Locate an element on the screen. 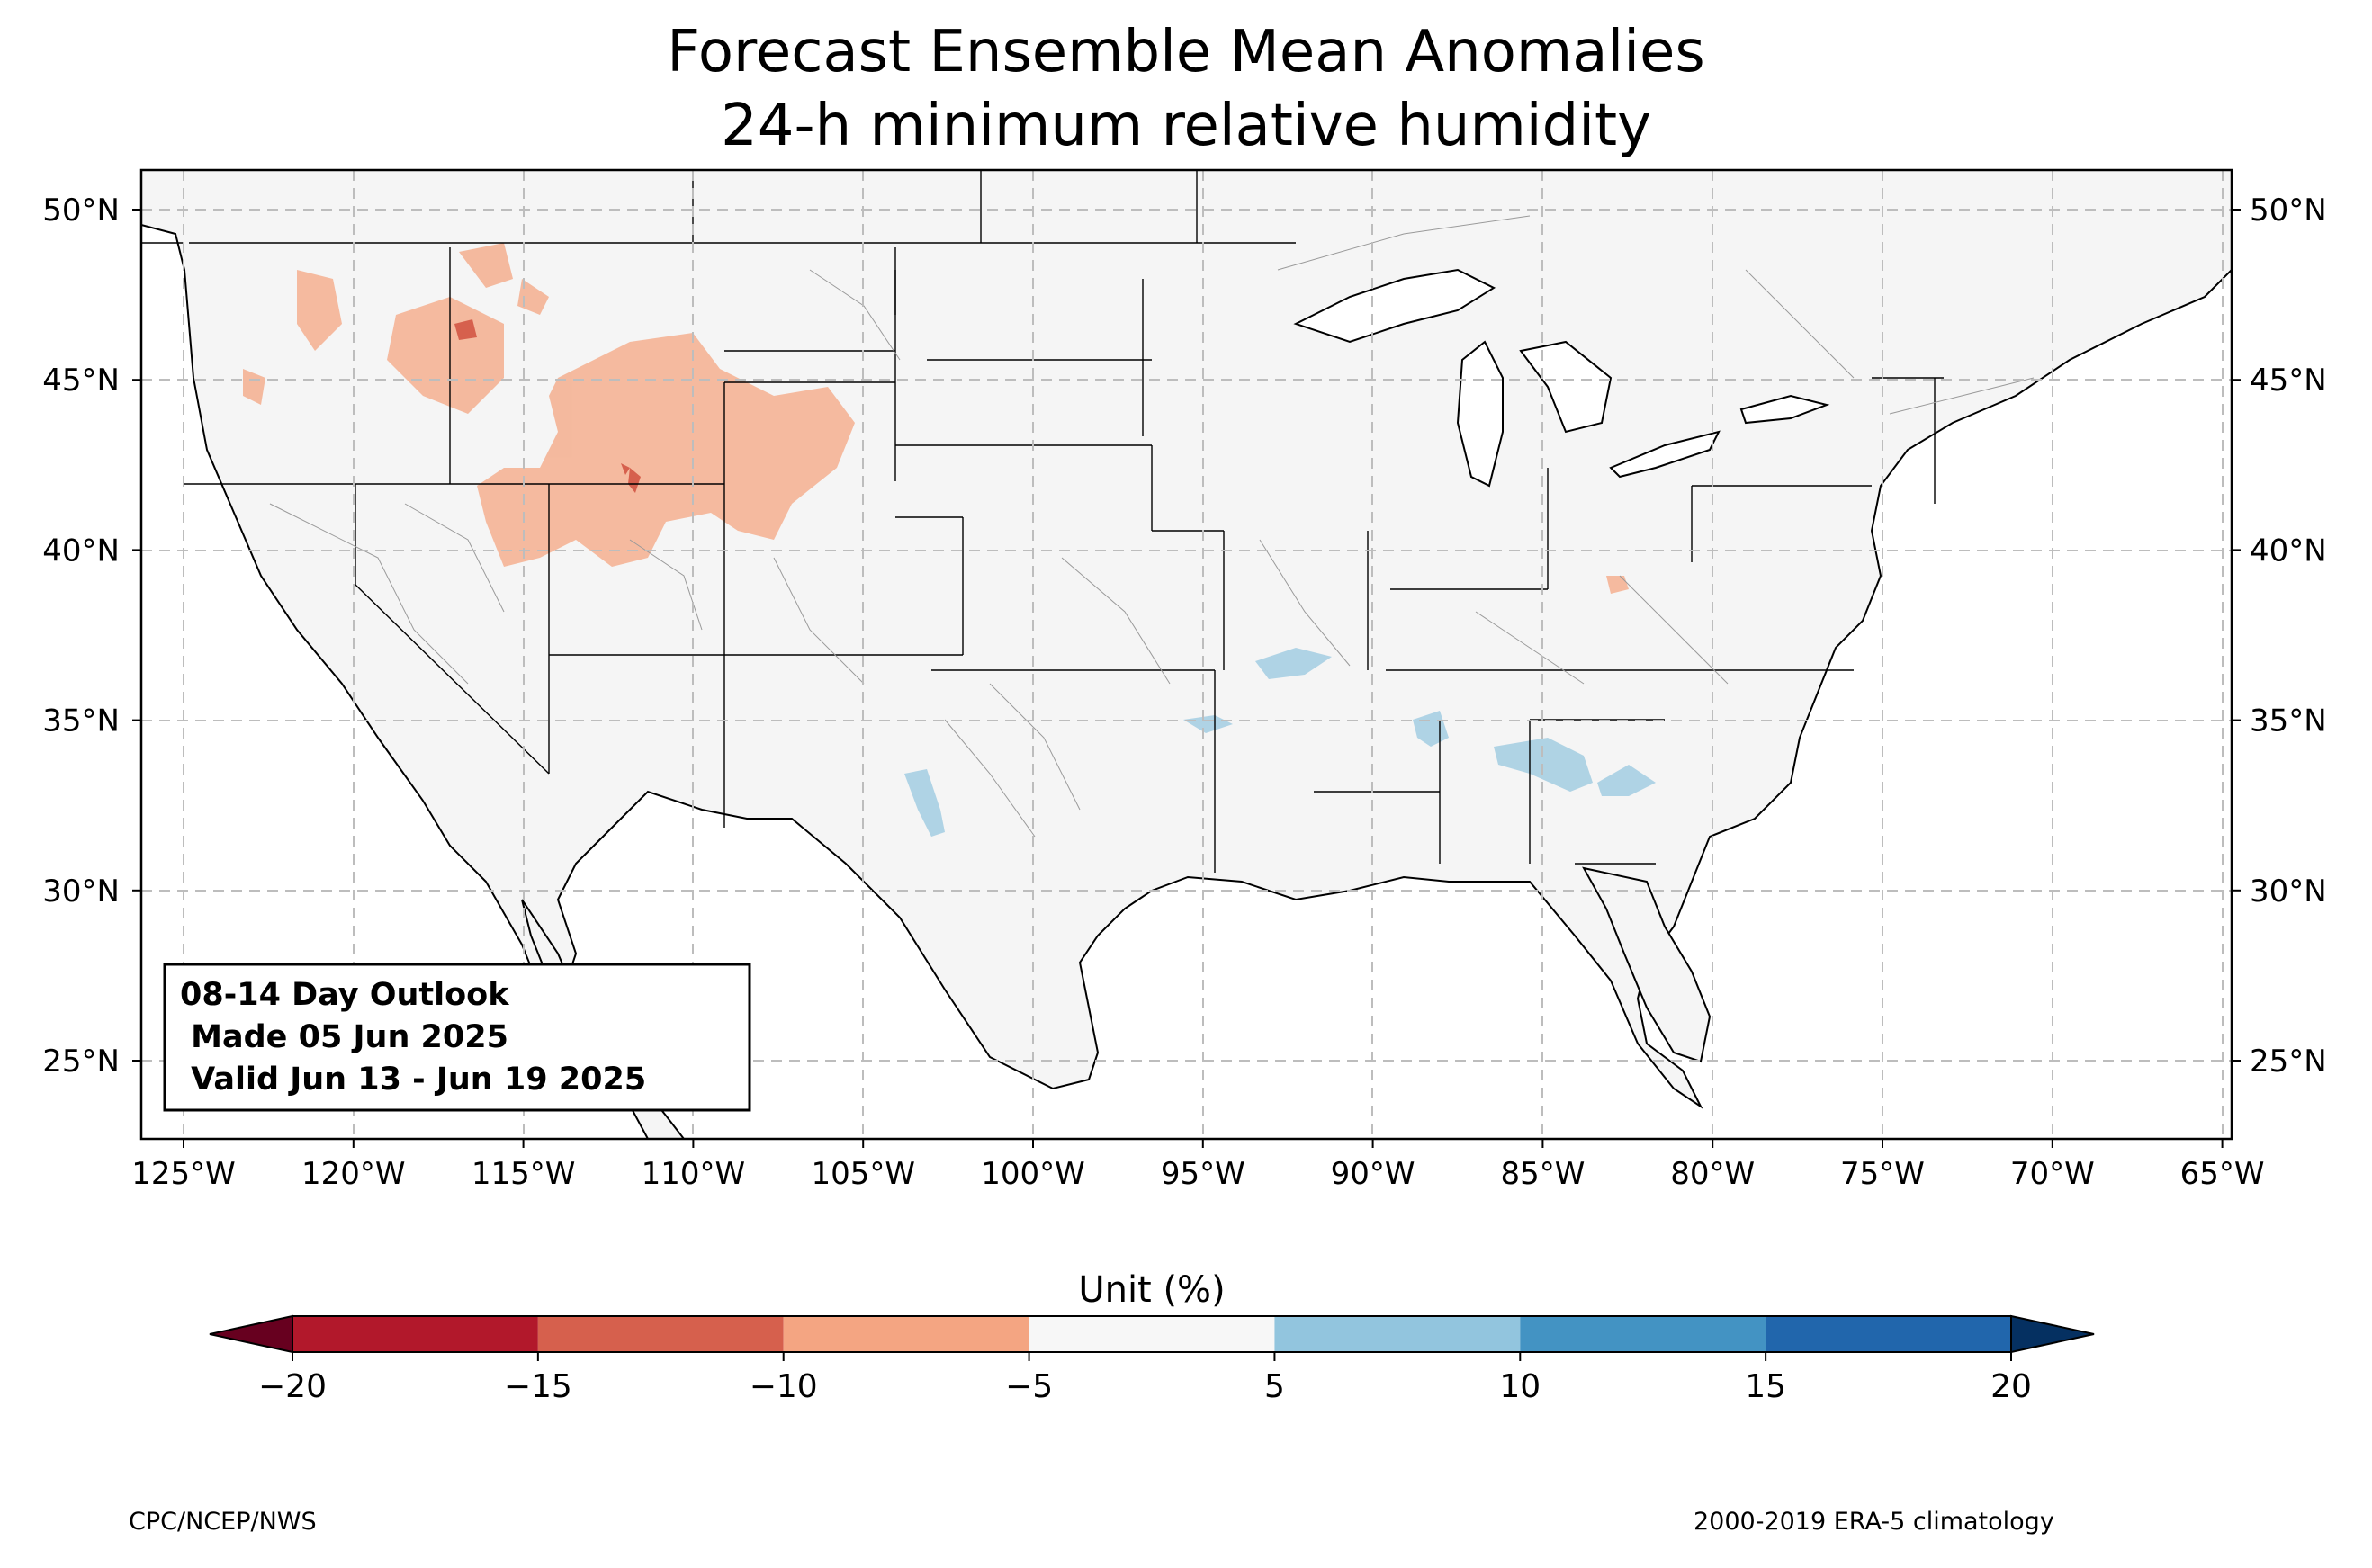 Image resolution: width=2372 pixels, height=1568 pixels. lon-tick-label: 110°W is located at coordinates (694, 1174).